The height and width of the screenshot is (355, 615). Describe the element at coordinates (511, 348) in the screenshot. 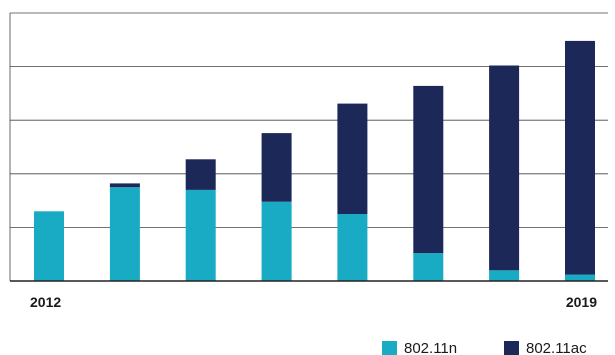

I see `legend-swatch-802-11ac` at that location.